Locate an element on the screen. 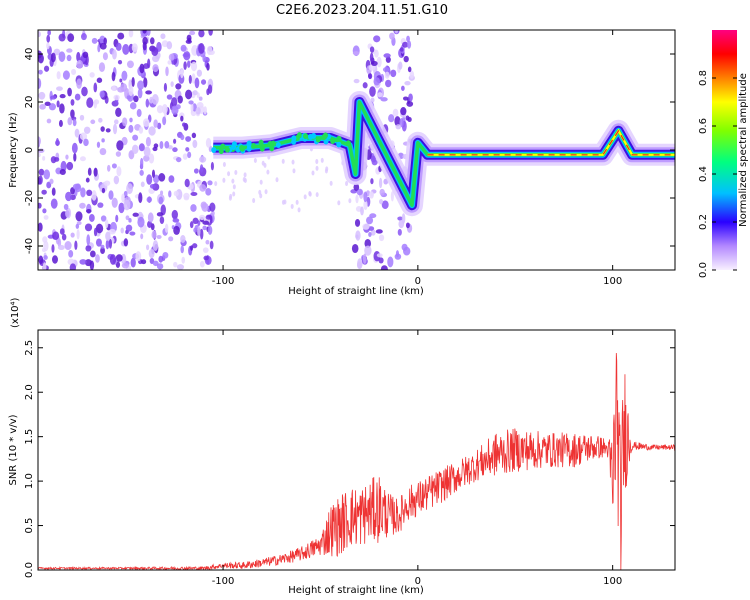 This screenshot has height=600, width=750. y-tick-label: 1.5 is located at coordinates (29, 437).